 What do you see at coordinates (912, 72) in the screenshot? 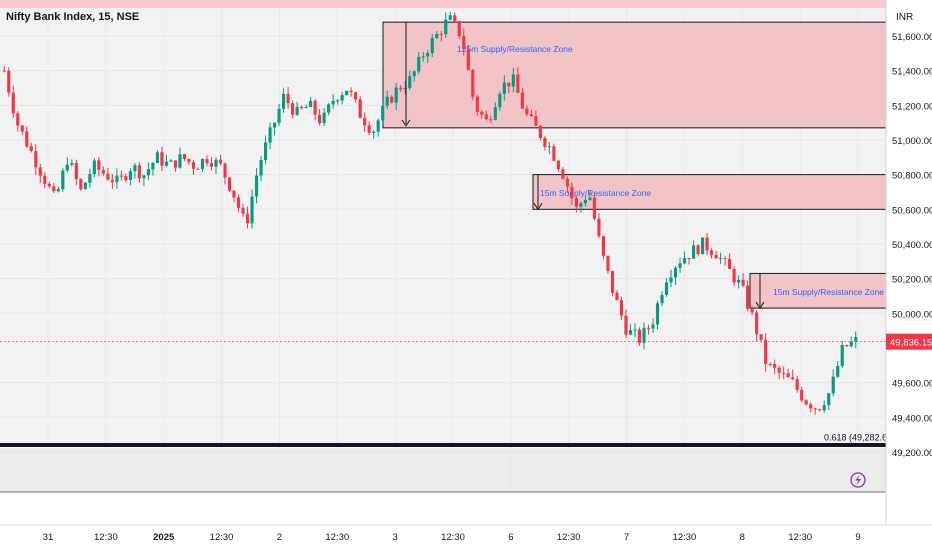
I see `price-tick-label: 51,400.00` at bounding box center [912, 72].